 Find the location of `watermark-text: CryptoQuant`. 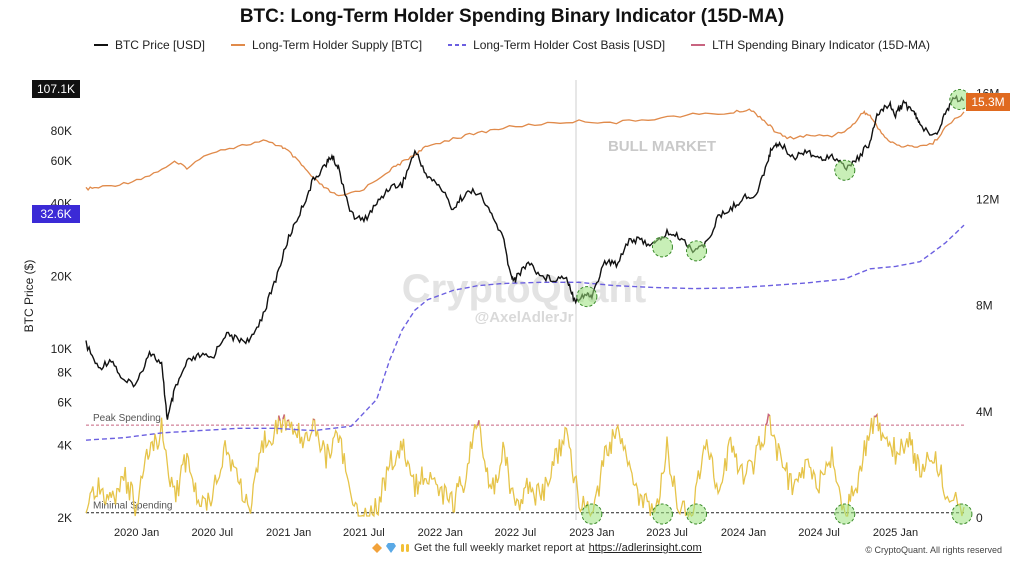

watermark-text: CryptoQuant is located at coordinates (524, 289).